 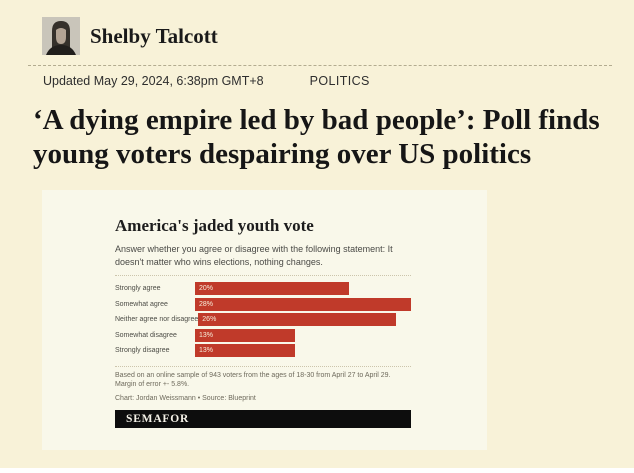 I want to click on bar: 26%, so click(x=297, y=320).